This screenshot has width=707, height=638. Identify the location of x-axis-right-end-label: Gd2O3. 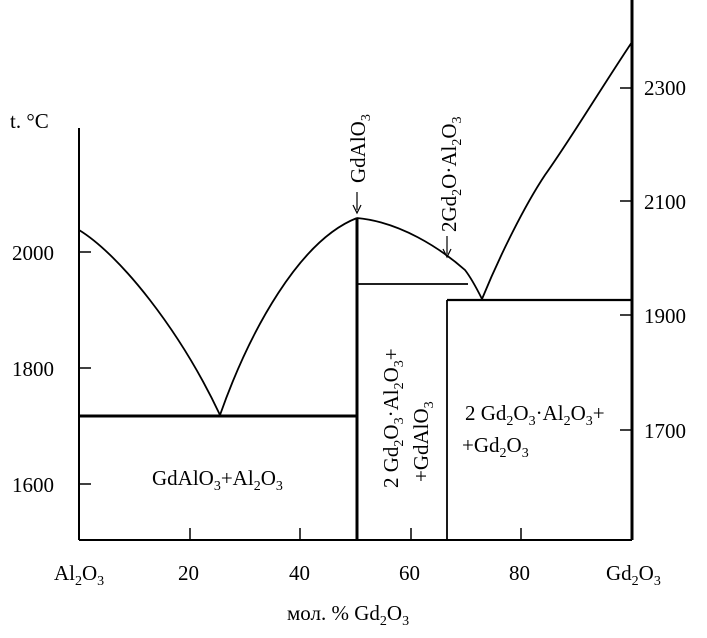
(633, 575).